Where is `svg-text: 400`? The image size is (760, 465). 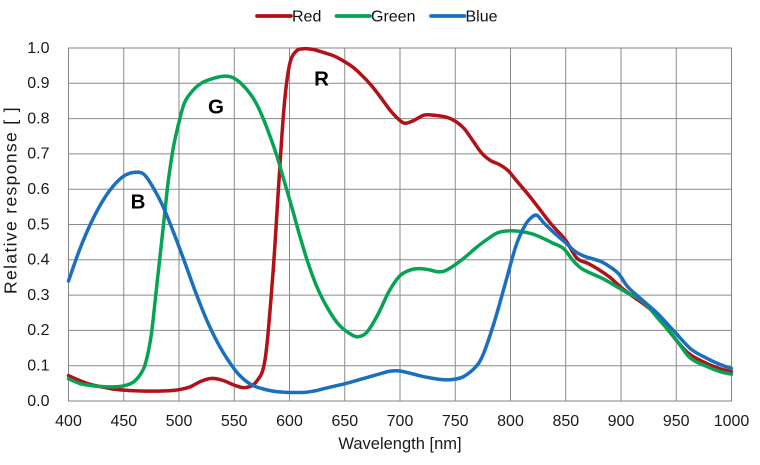
svg-text: 400 is located at coordinates (68, 421).